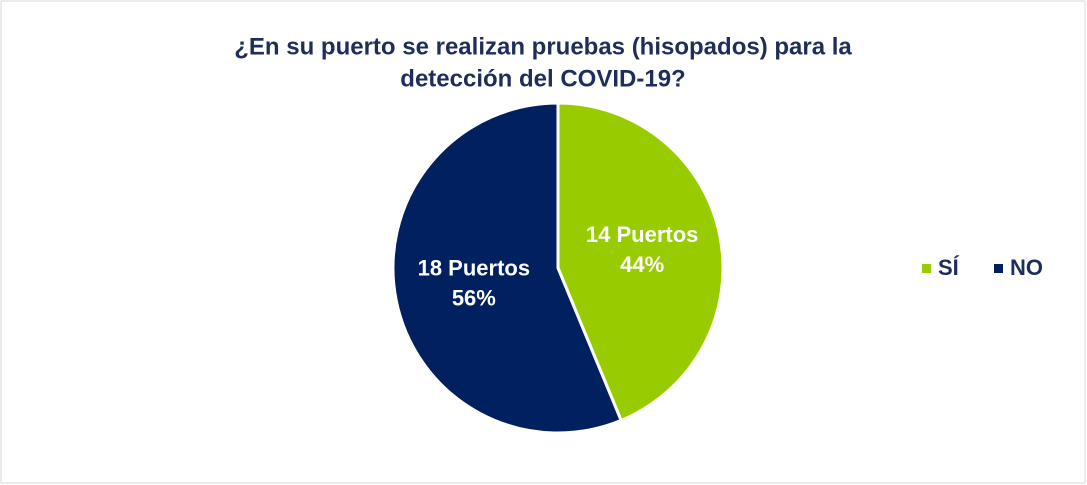 This screenshot has height=485, width=1087. What do you see at coordinates (642, 234) in the screenshot?
I see `data-label: 14 Puertos` at bounding box center [642, 234].